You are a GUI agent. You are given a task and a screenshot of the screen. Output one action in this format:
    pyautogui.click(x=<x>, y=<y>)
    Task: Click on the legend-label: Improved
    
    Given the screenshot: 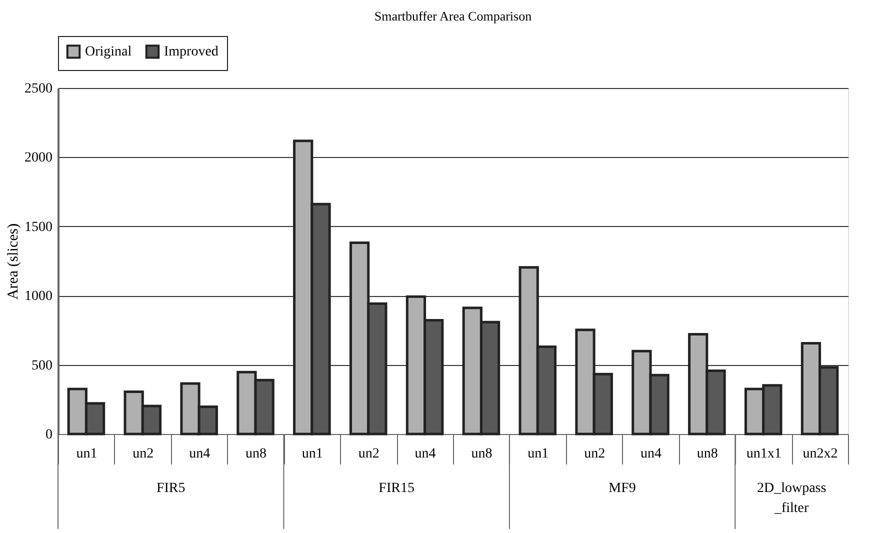 What is the action you would take?
    pyautogui.click(x=191, y=52)
    